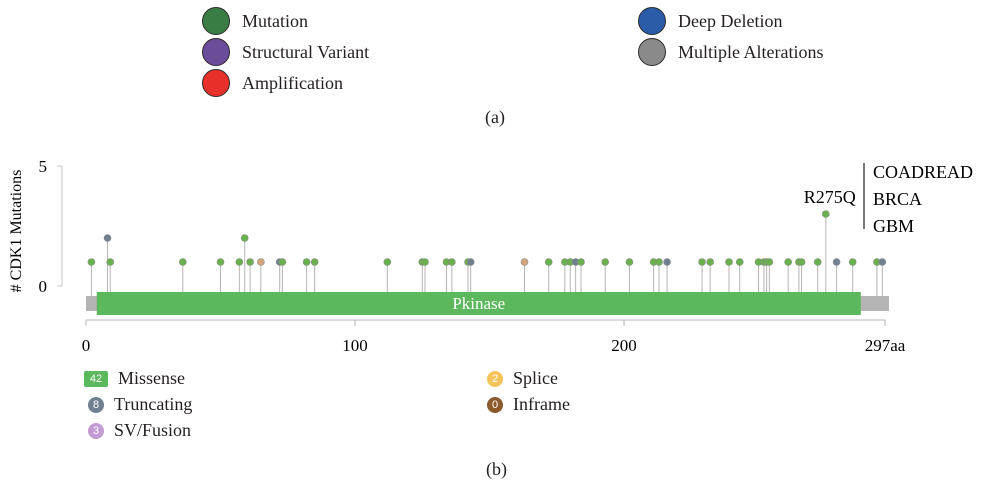 This screenshot has height=486, width=991. What do you see at coordinates (487, 238) in the screenshot?
I see `mutation-heads` at bounding box center [487, 238].